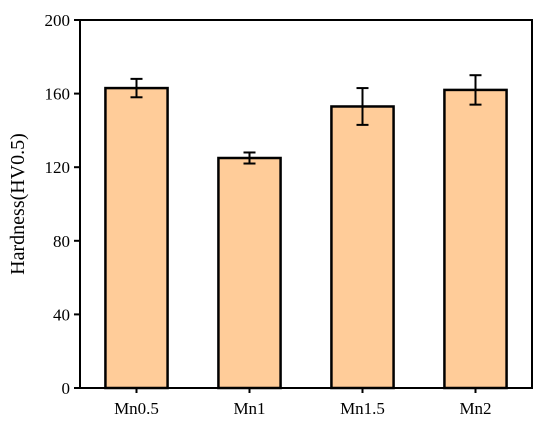  What do you see at coordinates (249, 408) in the screenshot?
I see `x-tick-label: Mn1` at bounding box center [249, 408].